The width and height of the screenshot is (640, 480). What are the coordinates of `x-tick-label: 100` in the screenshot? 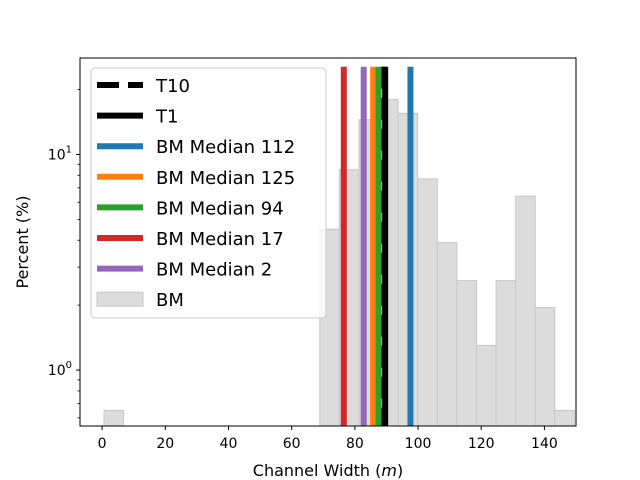 It's located at (418, 444).